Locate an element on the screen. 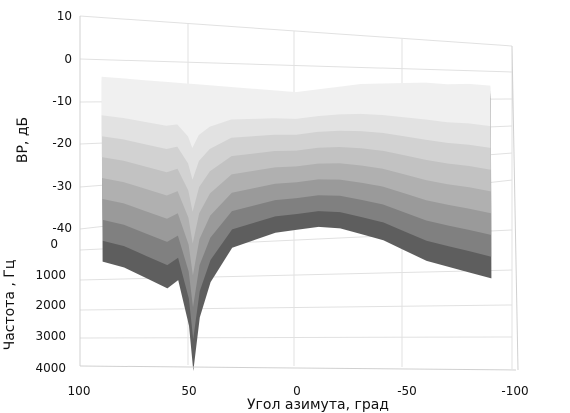 This screenshot has height=413, width=570. z-tick-labels: 10 0 -10 -20 -30 -40 is located at coordinates (62, 122).